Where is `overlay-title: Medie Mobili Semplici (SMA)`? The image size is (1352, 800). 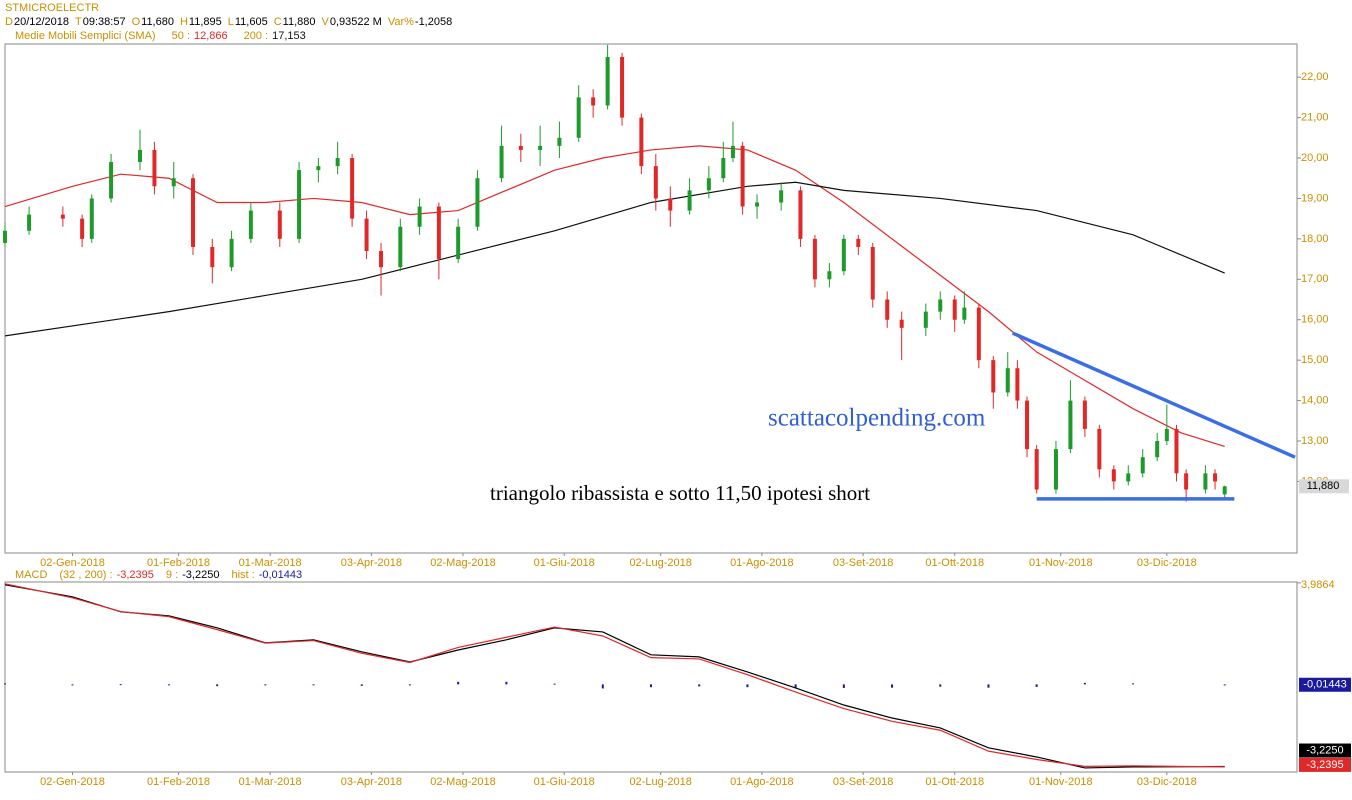
overlay-title: Medie Mobili Semplici (SMA) is located at coordinates (85, 36).